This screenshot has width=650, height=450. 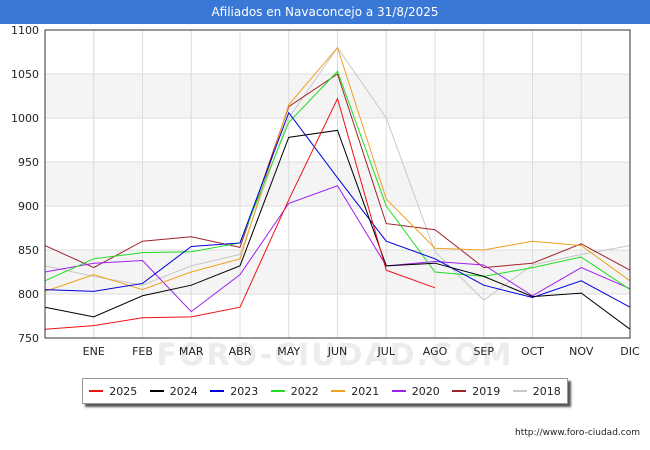 What do you see at coordinates (288, 351) in the screenshot?
I see `x-tick-label: MAY` at bounding box center [288, 351].